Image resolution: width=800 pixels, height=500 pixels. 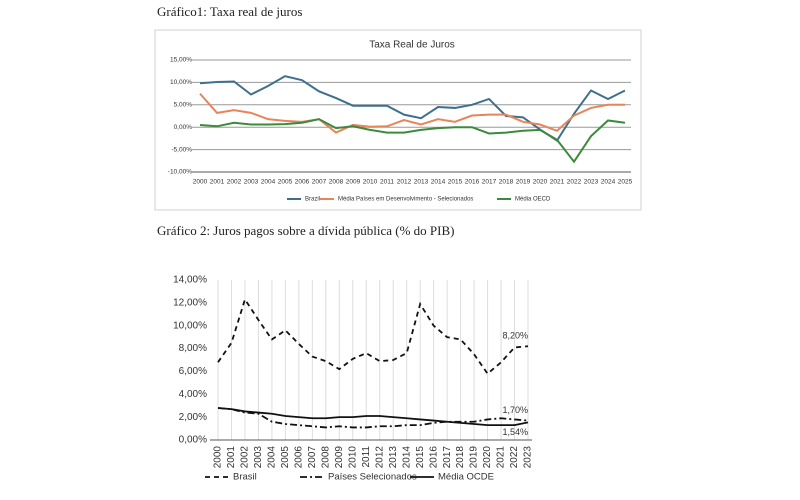 I want to click on y-tick-label: 12,00%, so click(x=190, y=302).